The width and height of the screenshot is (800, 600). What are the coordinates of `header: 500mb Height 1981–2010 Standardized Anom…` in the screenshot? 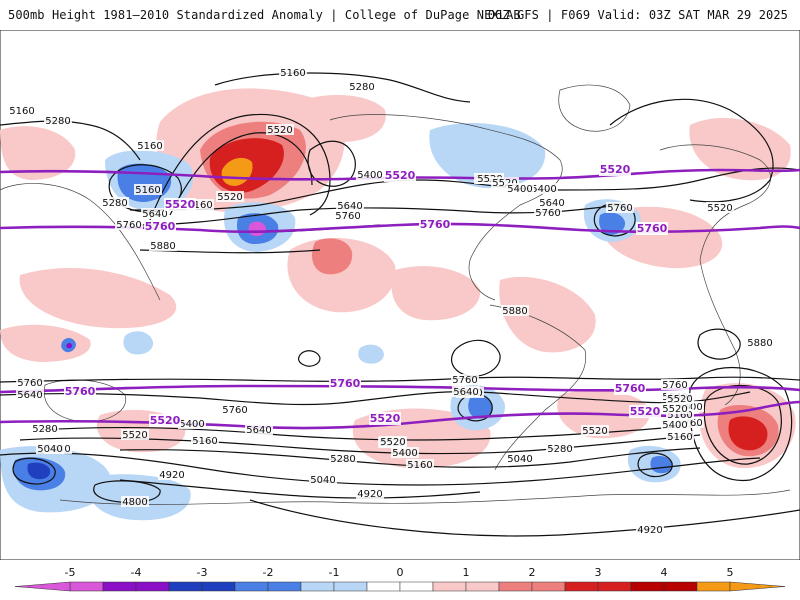 It's located at (400, 15).